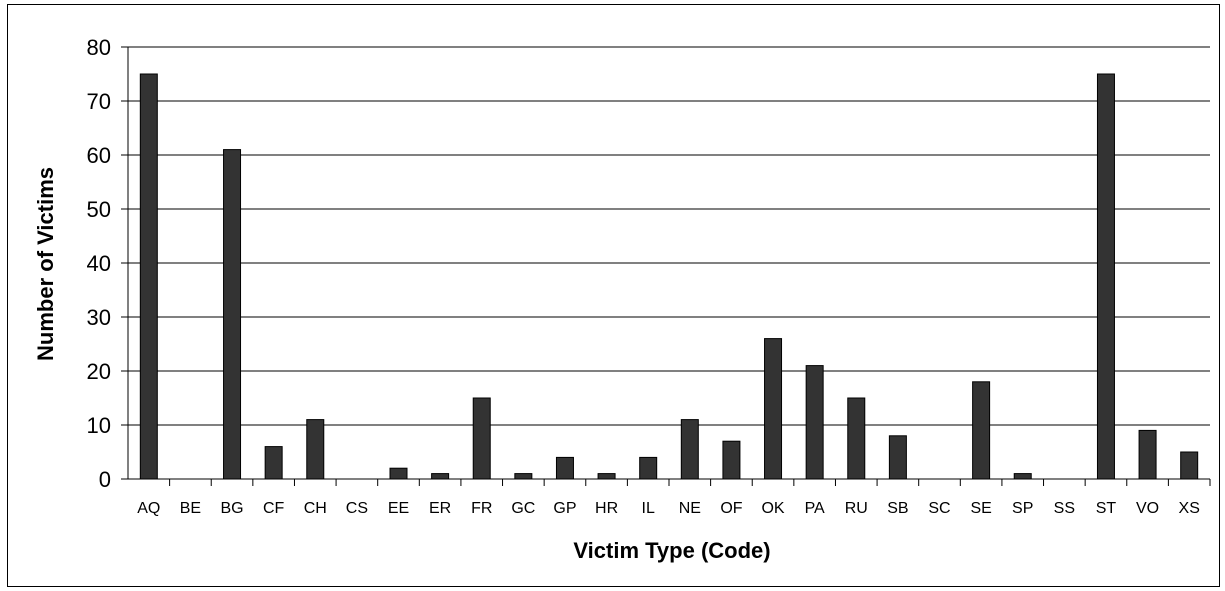 The image size is (1225, 591). Describe the element at coordinates (148, 508) in the screenshot. I see `x-category-label: AQ` at that location.